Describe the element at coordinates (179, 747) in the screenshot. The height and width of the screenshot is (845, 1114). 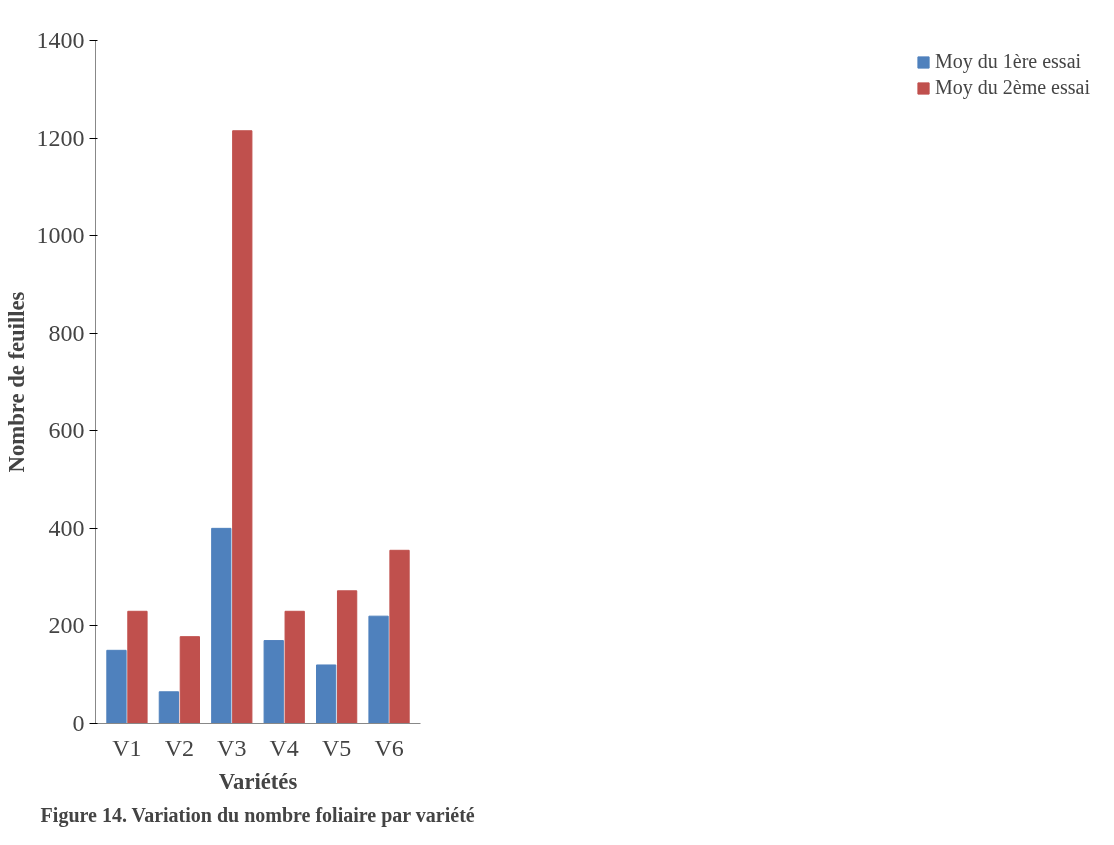
I see `x-tick-label: V2` at that location.